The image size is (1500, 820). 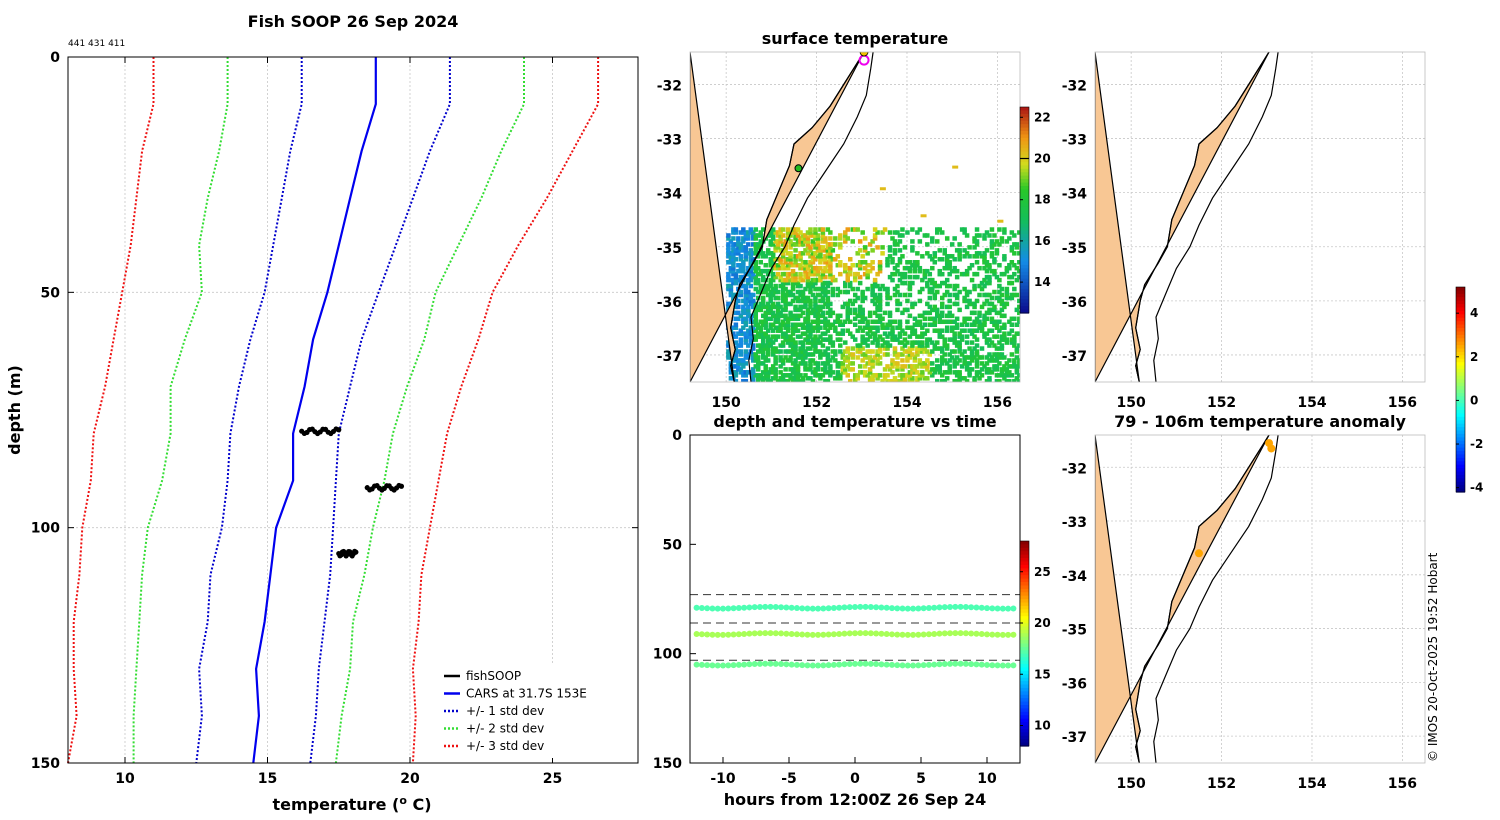 What do you see at coordinates (180, 410) in the screenshot?
I see `series-line` at bounding box center [180, 410].